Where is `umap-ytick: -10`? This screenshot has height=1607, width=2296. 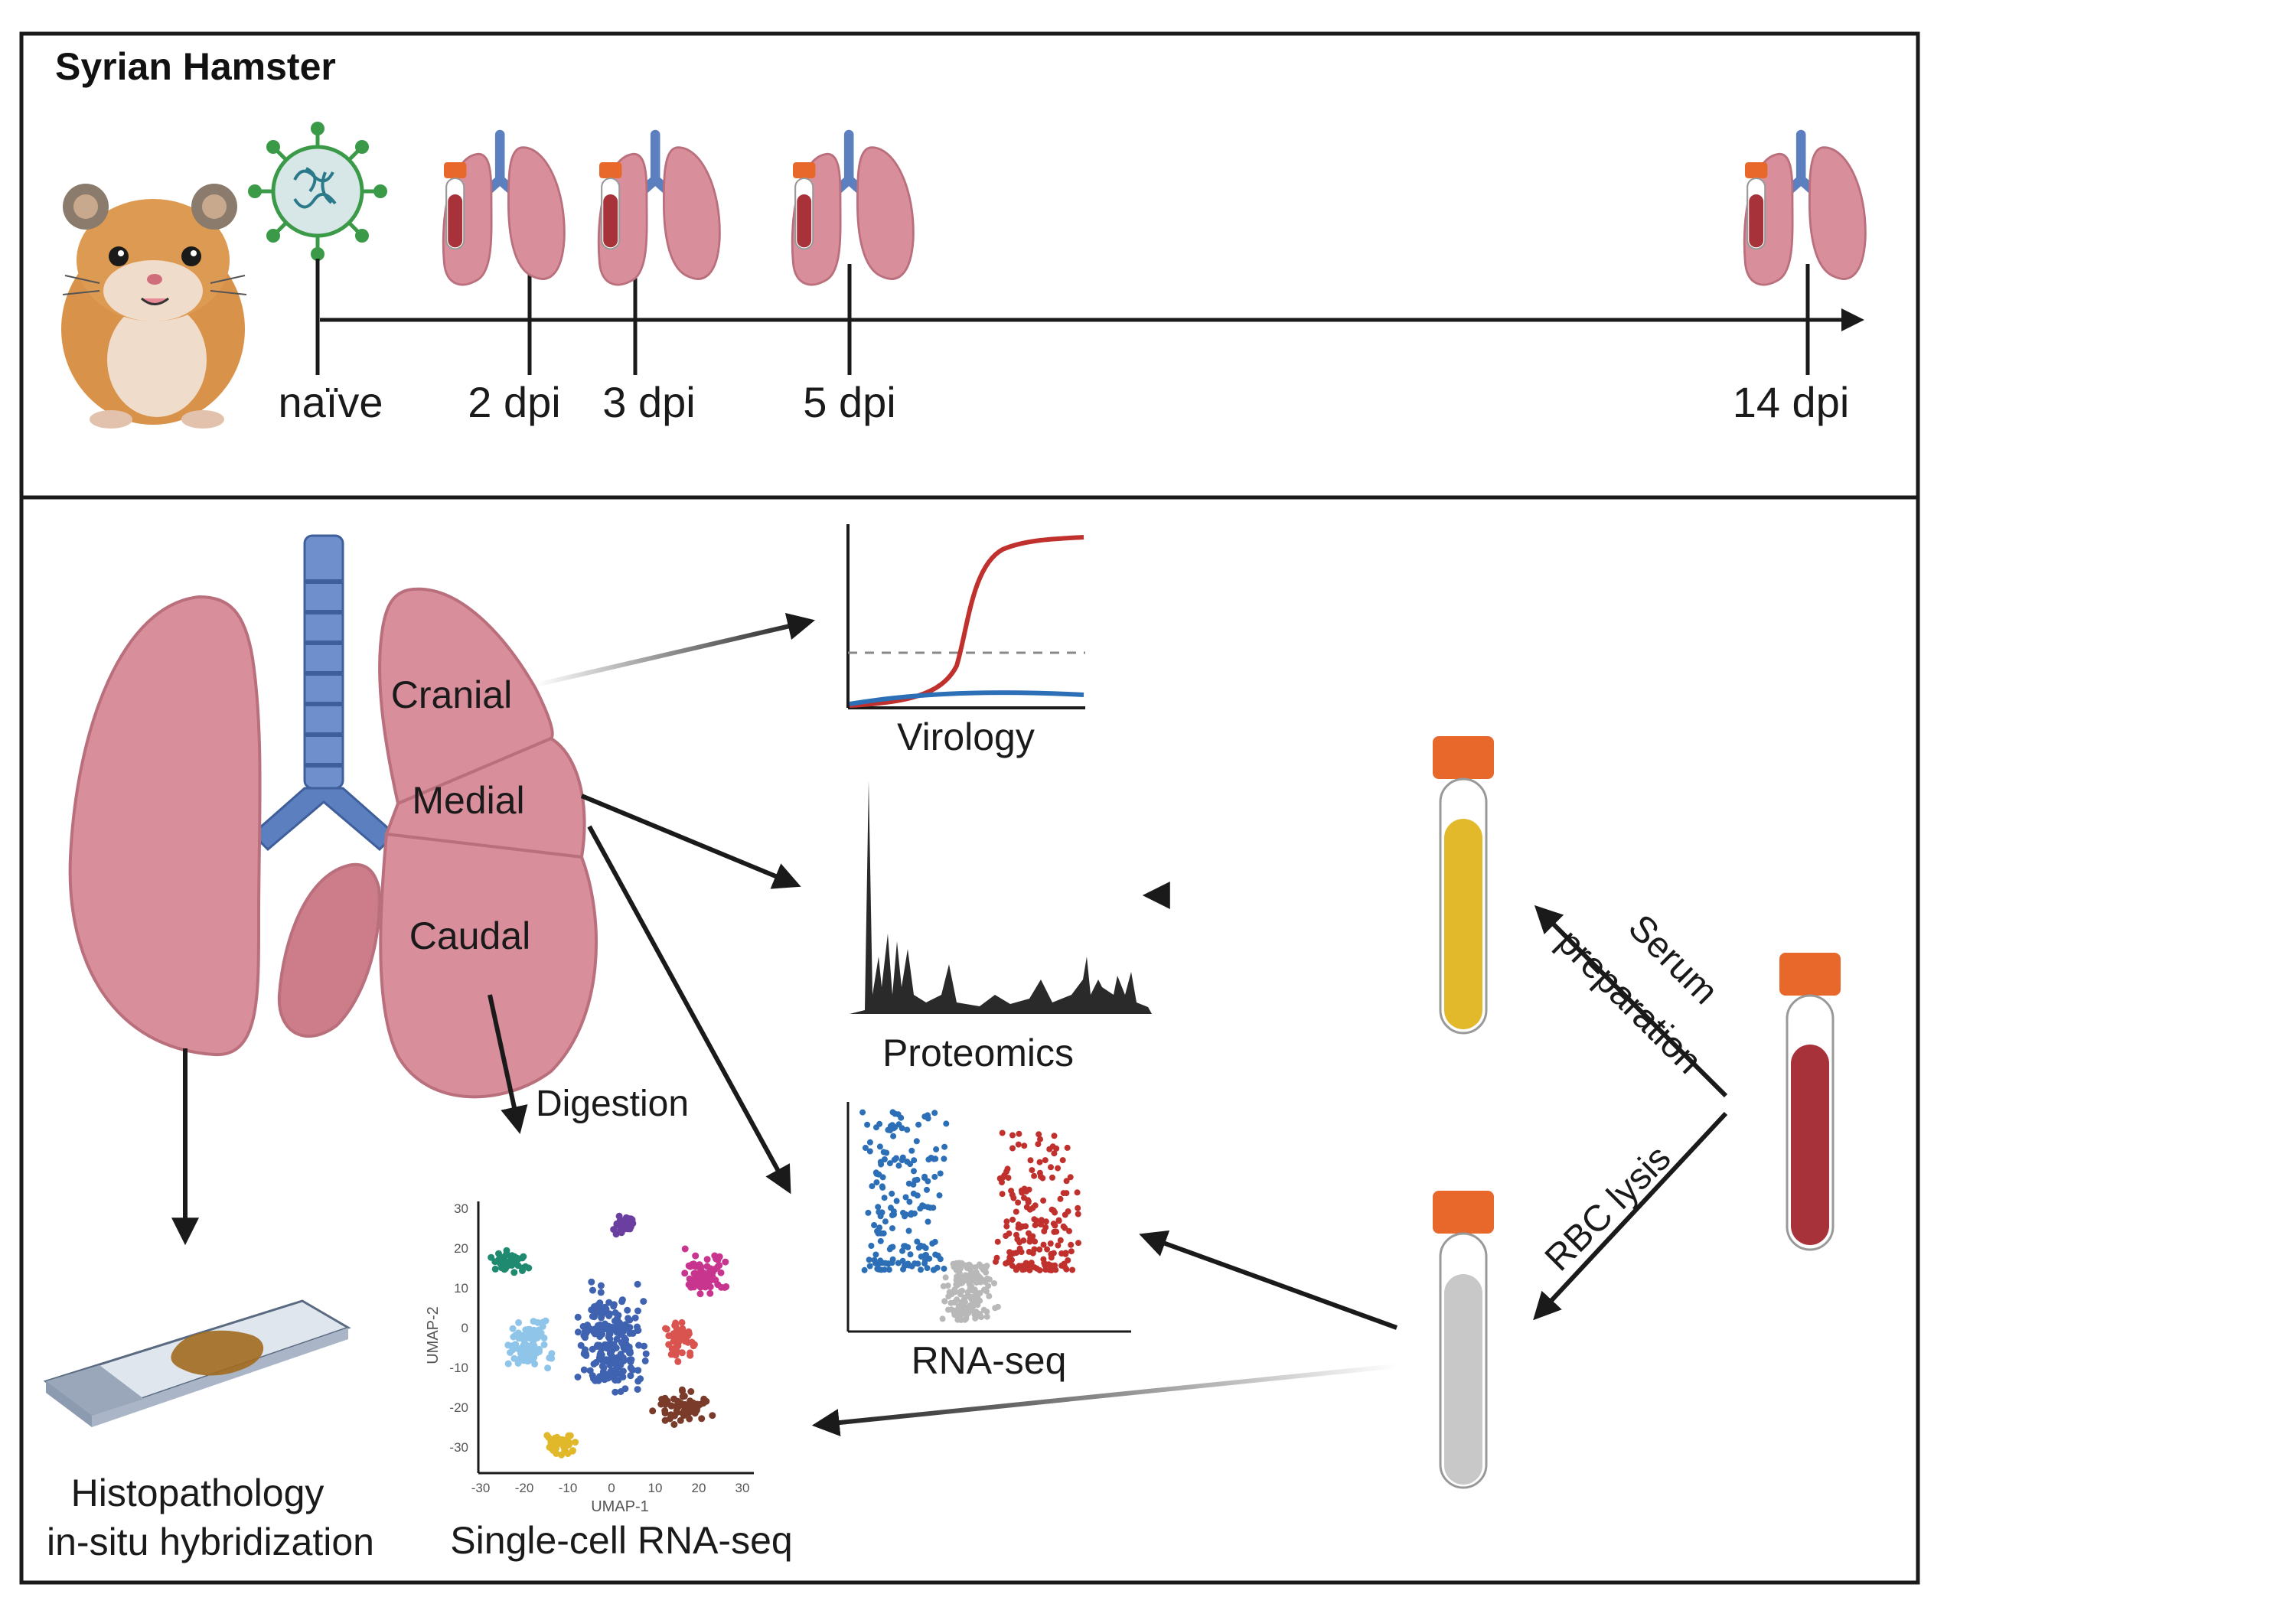
umap-ytick: -10 is located at coordinates (458, 1368).